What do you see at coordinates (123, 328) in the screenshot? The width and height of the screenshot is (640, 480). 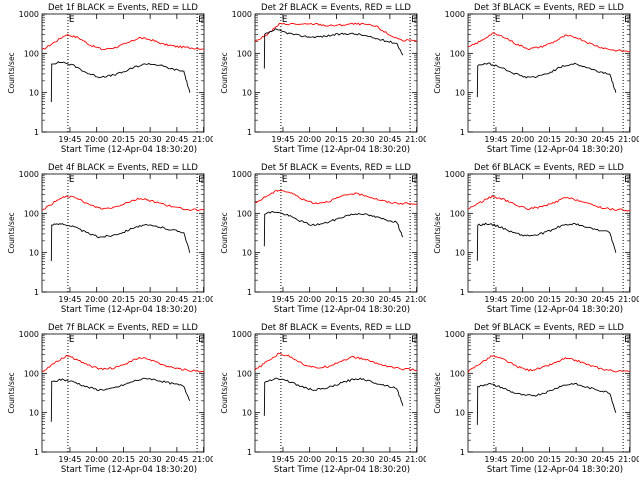 I see `panel-title: Det 7f BLACK = Events, RED = LLD` at bounding box center [123, 328].